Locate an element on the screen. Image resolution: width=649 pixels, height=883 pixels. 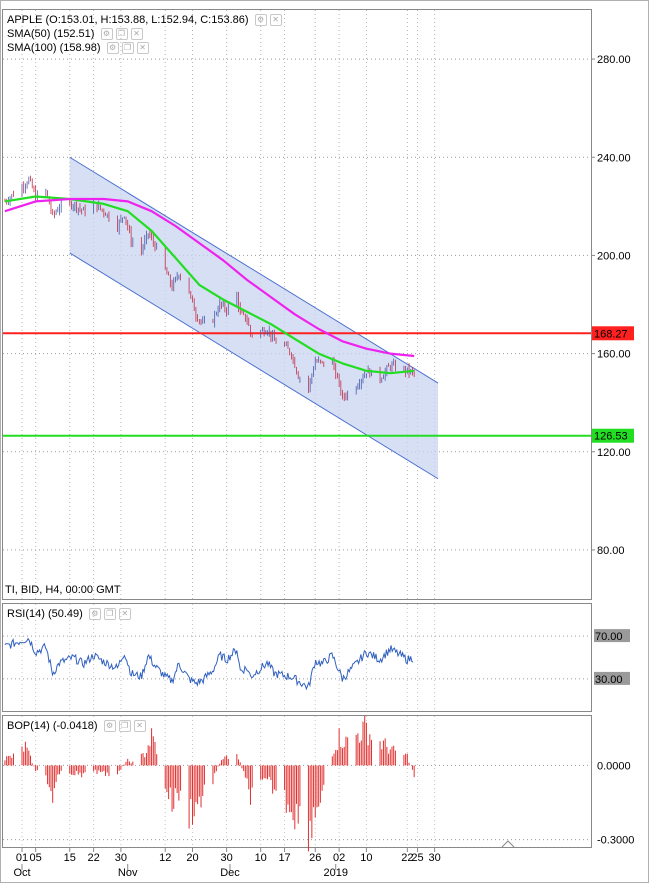
chart-shift-marker is located at coordinates (508, 844).